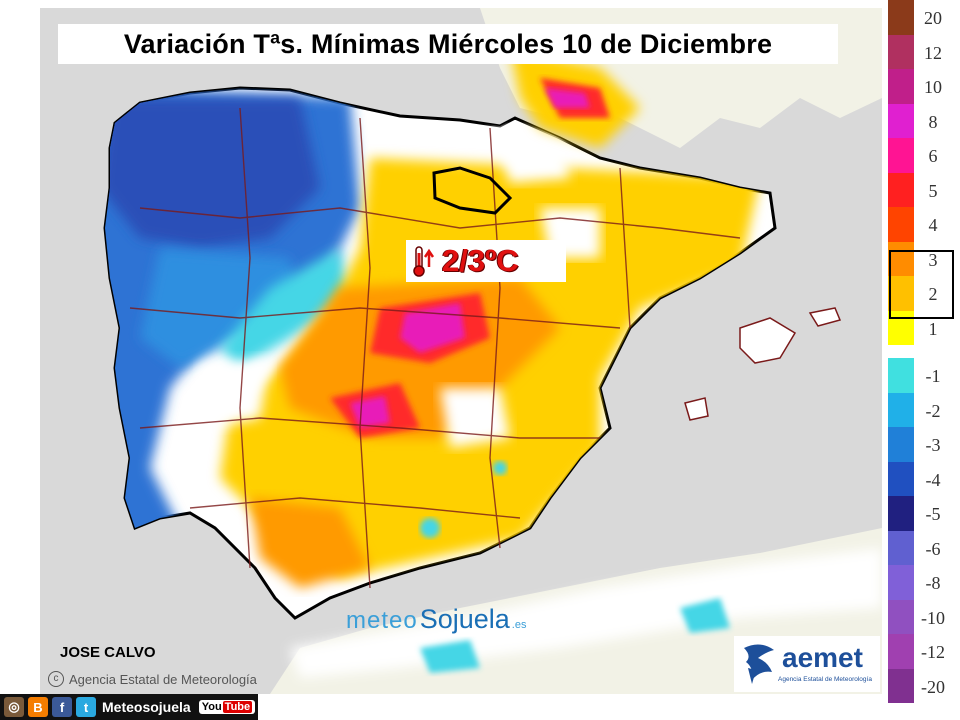  Describe the element at coordinates (108, 652) in the screenshot. I see `author-name: JOSE CALVO` at that location.